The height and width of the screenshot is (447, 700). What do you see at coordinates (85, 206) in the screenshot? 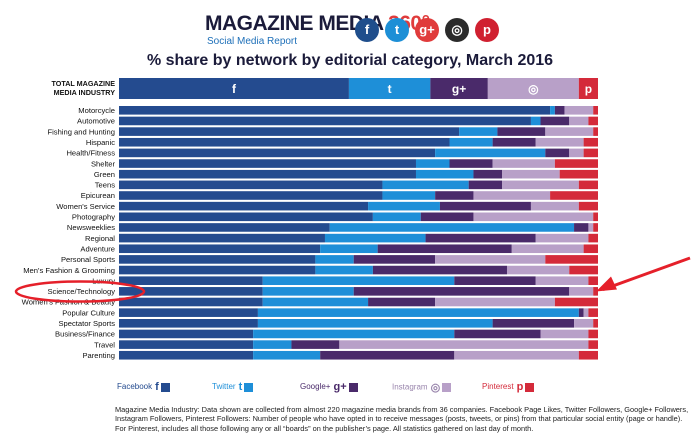
I see `category-label: Women's Service` at bounding box center [85, 206].